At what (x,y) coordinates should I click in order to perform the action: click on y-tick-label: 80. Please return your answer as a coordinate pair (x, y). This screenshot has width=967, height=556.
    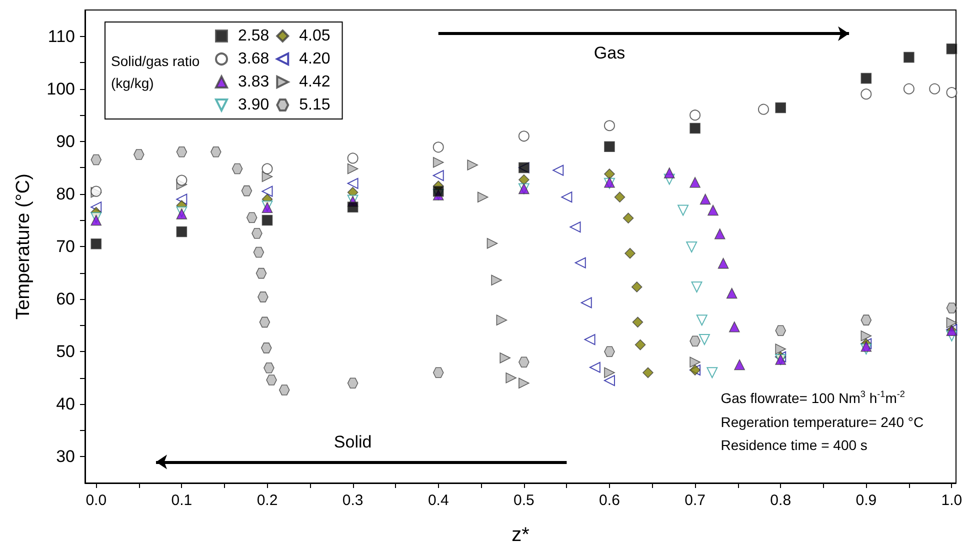
    Looking at the image, I should click on (65, 194).